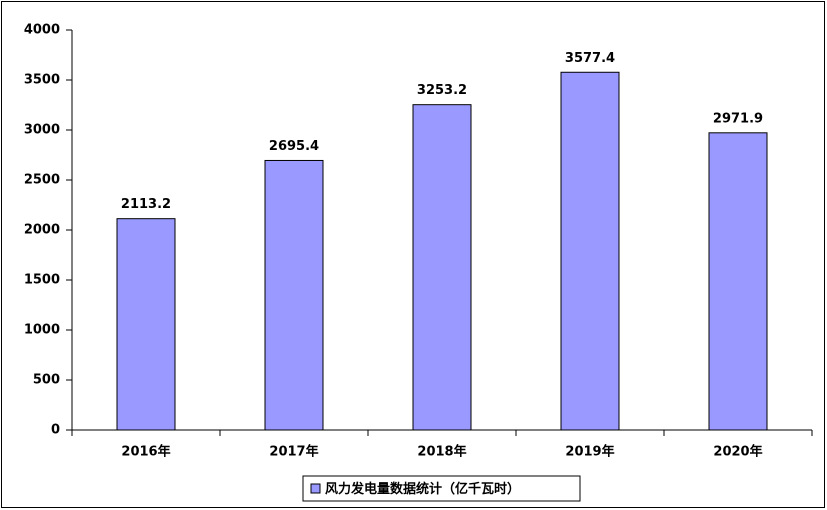 Image resolution: width=827 pixels, height=510 pixels. I want to click on legend-label: 风力发电量数据统计（亿千瓦时）, so click(422, 489).